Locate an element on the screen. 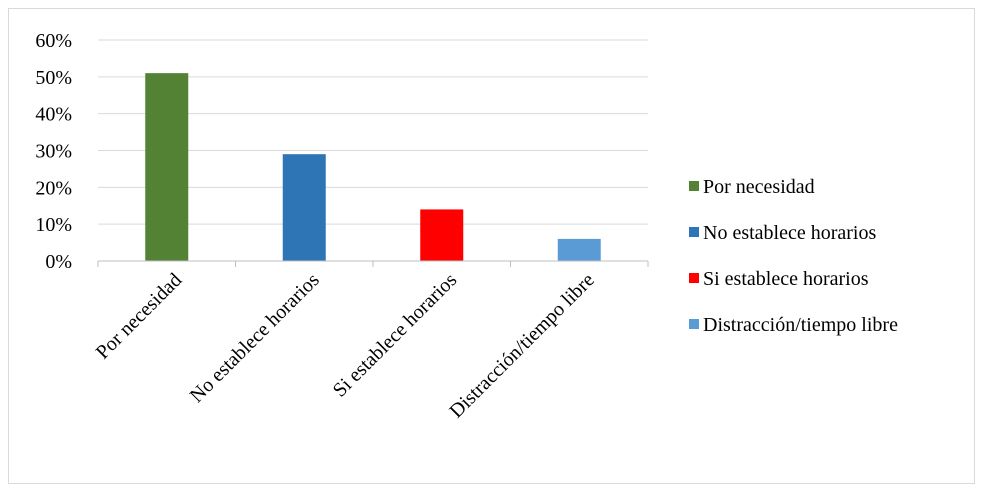  legend-entry: No establece horarios is located at coordinates (789, 233).